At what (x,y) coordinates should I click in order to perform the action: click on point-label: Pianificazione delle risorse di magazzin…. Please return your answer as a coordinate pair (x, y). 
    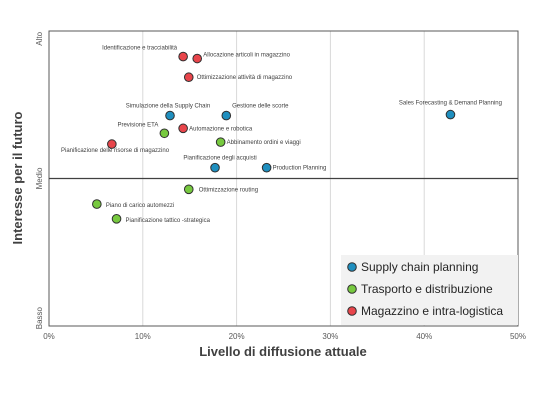
    Looking at the image, I should click on (115, 151).